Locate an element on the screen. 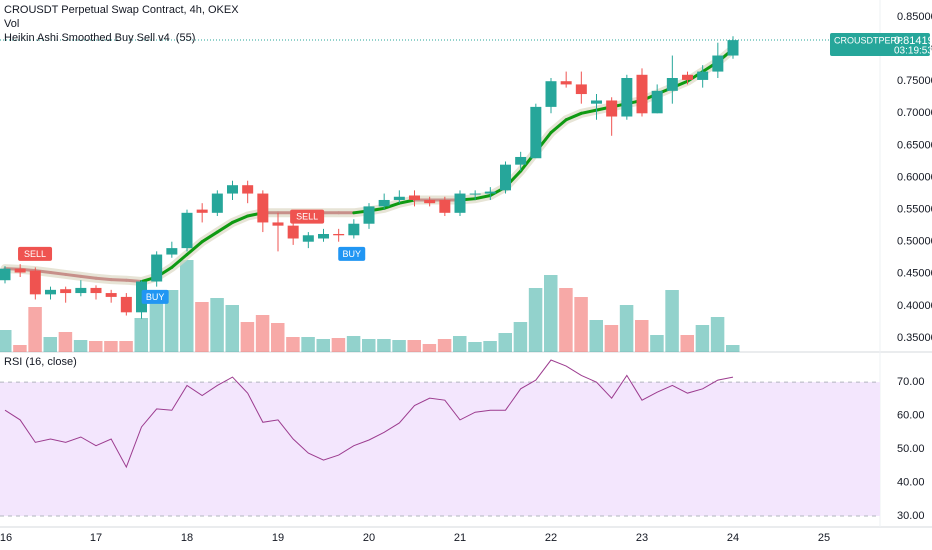  x-tick-label: 24 is located at coordinates (733, 538).